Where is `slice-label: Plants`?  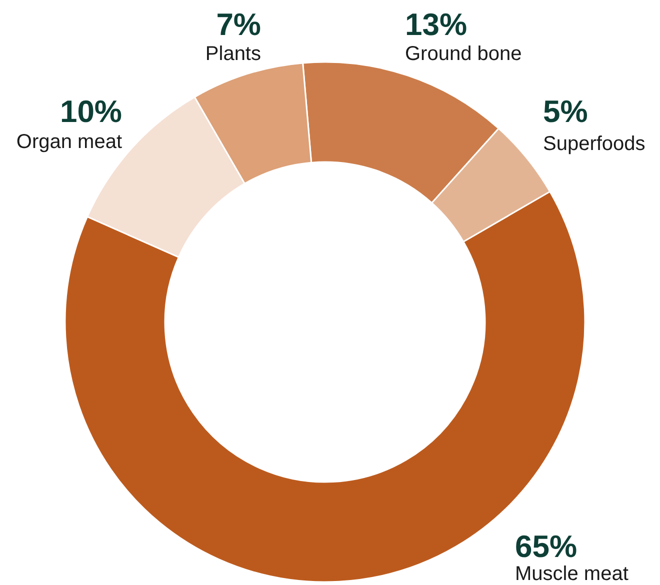
slice-label: Plants is located at coordinates (233, 54).